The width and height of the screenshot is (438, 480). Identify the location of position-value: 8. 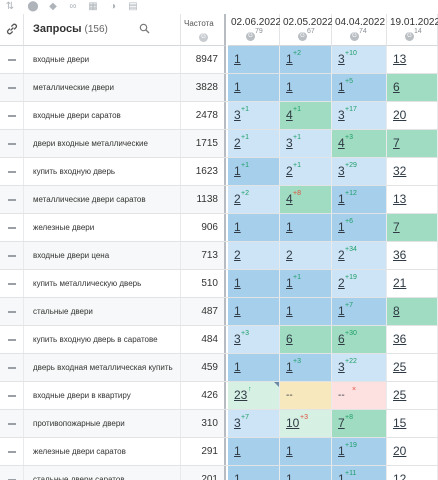
(396, 311).